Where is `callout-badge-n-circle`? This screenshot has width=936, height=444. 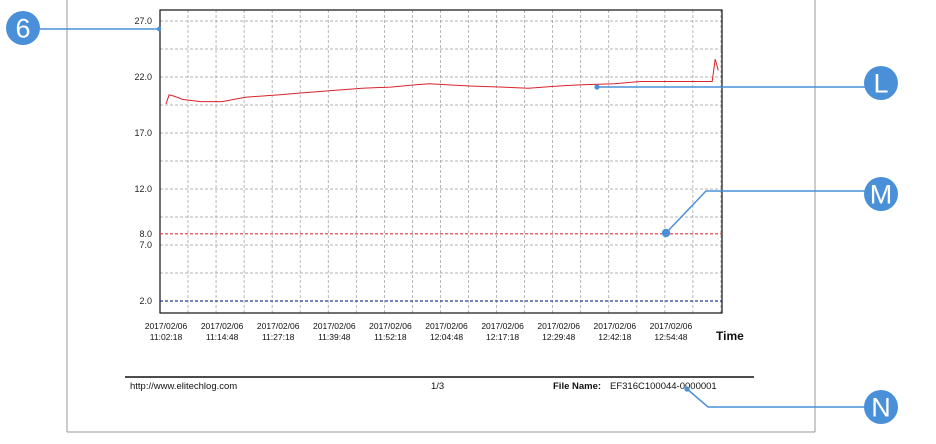
callout-badge-n-circle is located at coordinates (881, 407).